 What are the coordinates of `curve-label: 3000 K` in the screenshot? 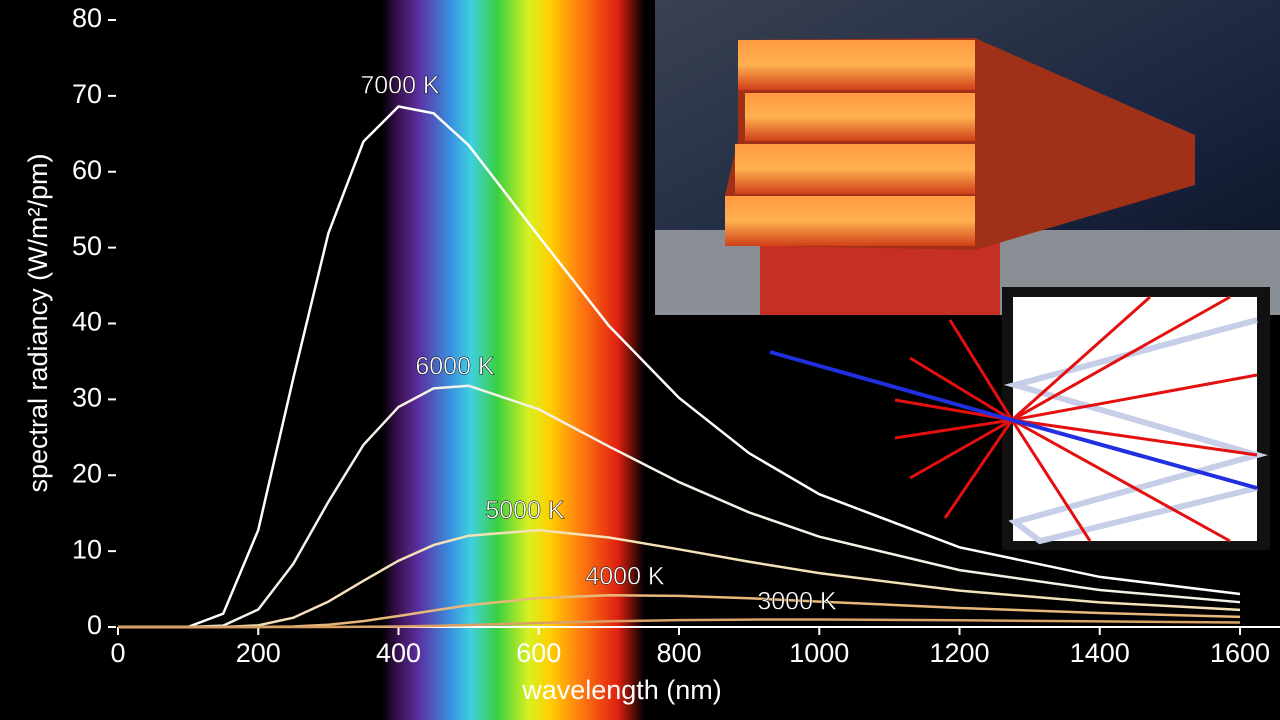 It's located at (797, 602).